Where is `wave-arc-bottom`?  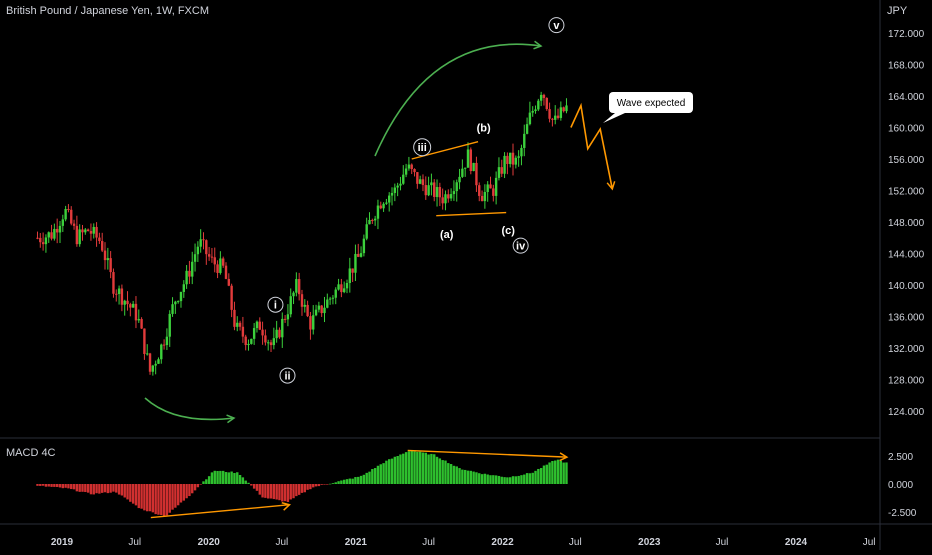
wave-arc-bottom is located at coordinates (189, 409).